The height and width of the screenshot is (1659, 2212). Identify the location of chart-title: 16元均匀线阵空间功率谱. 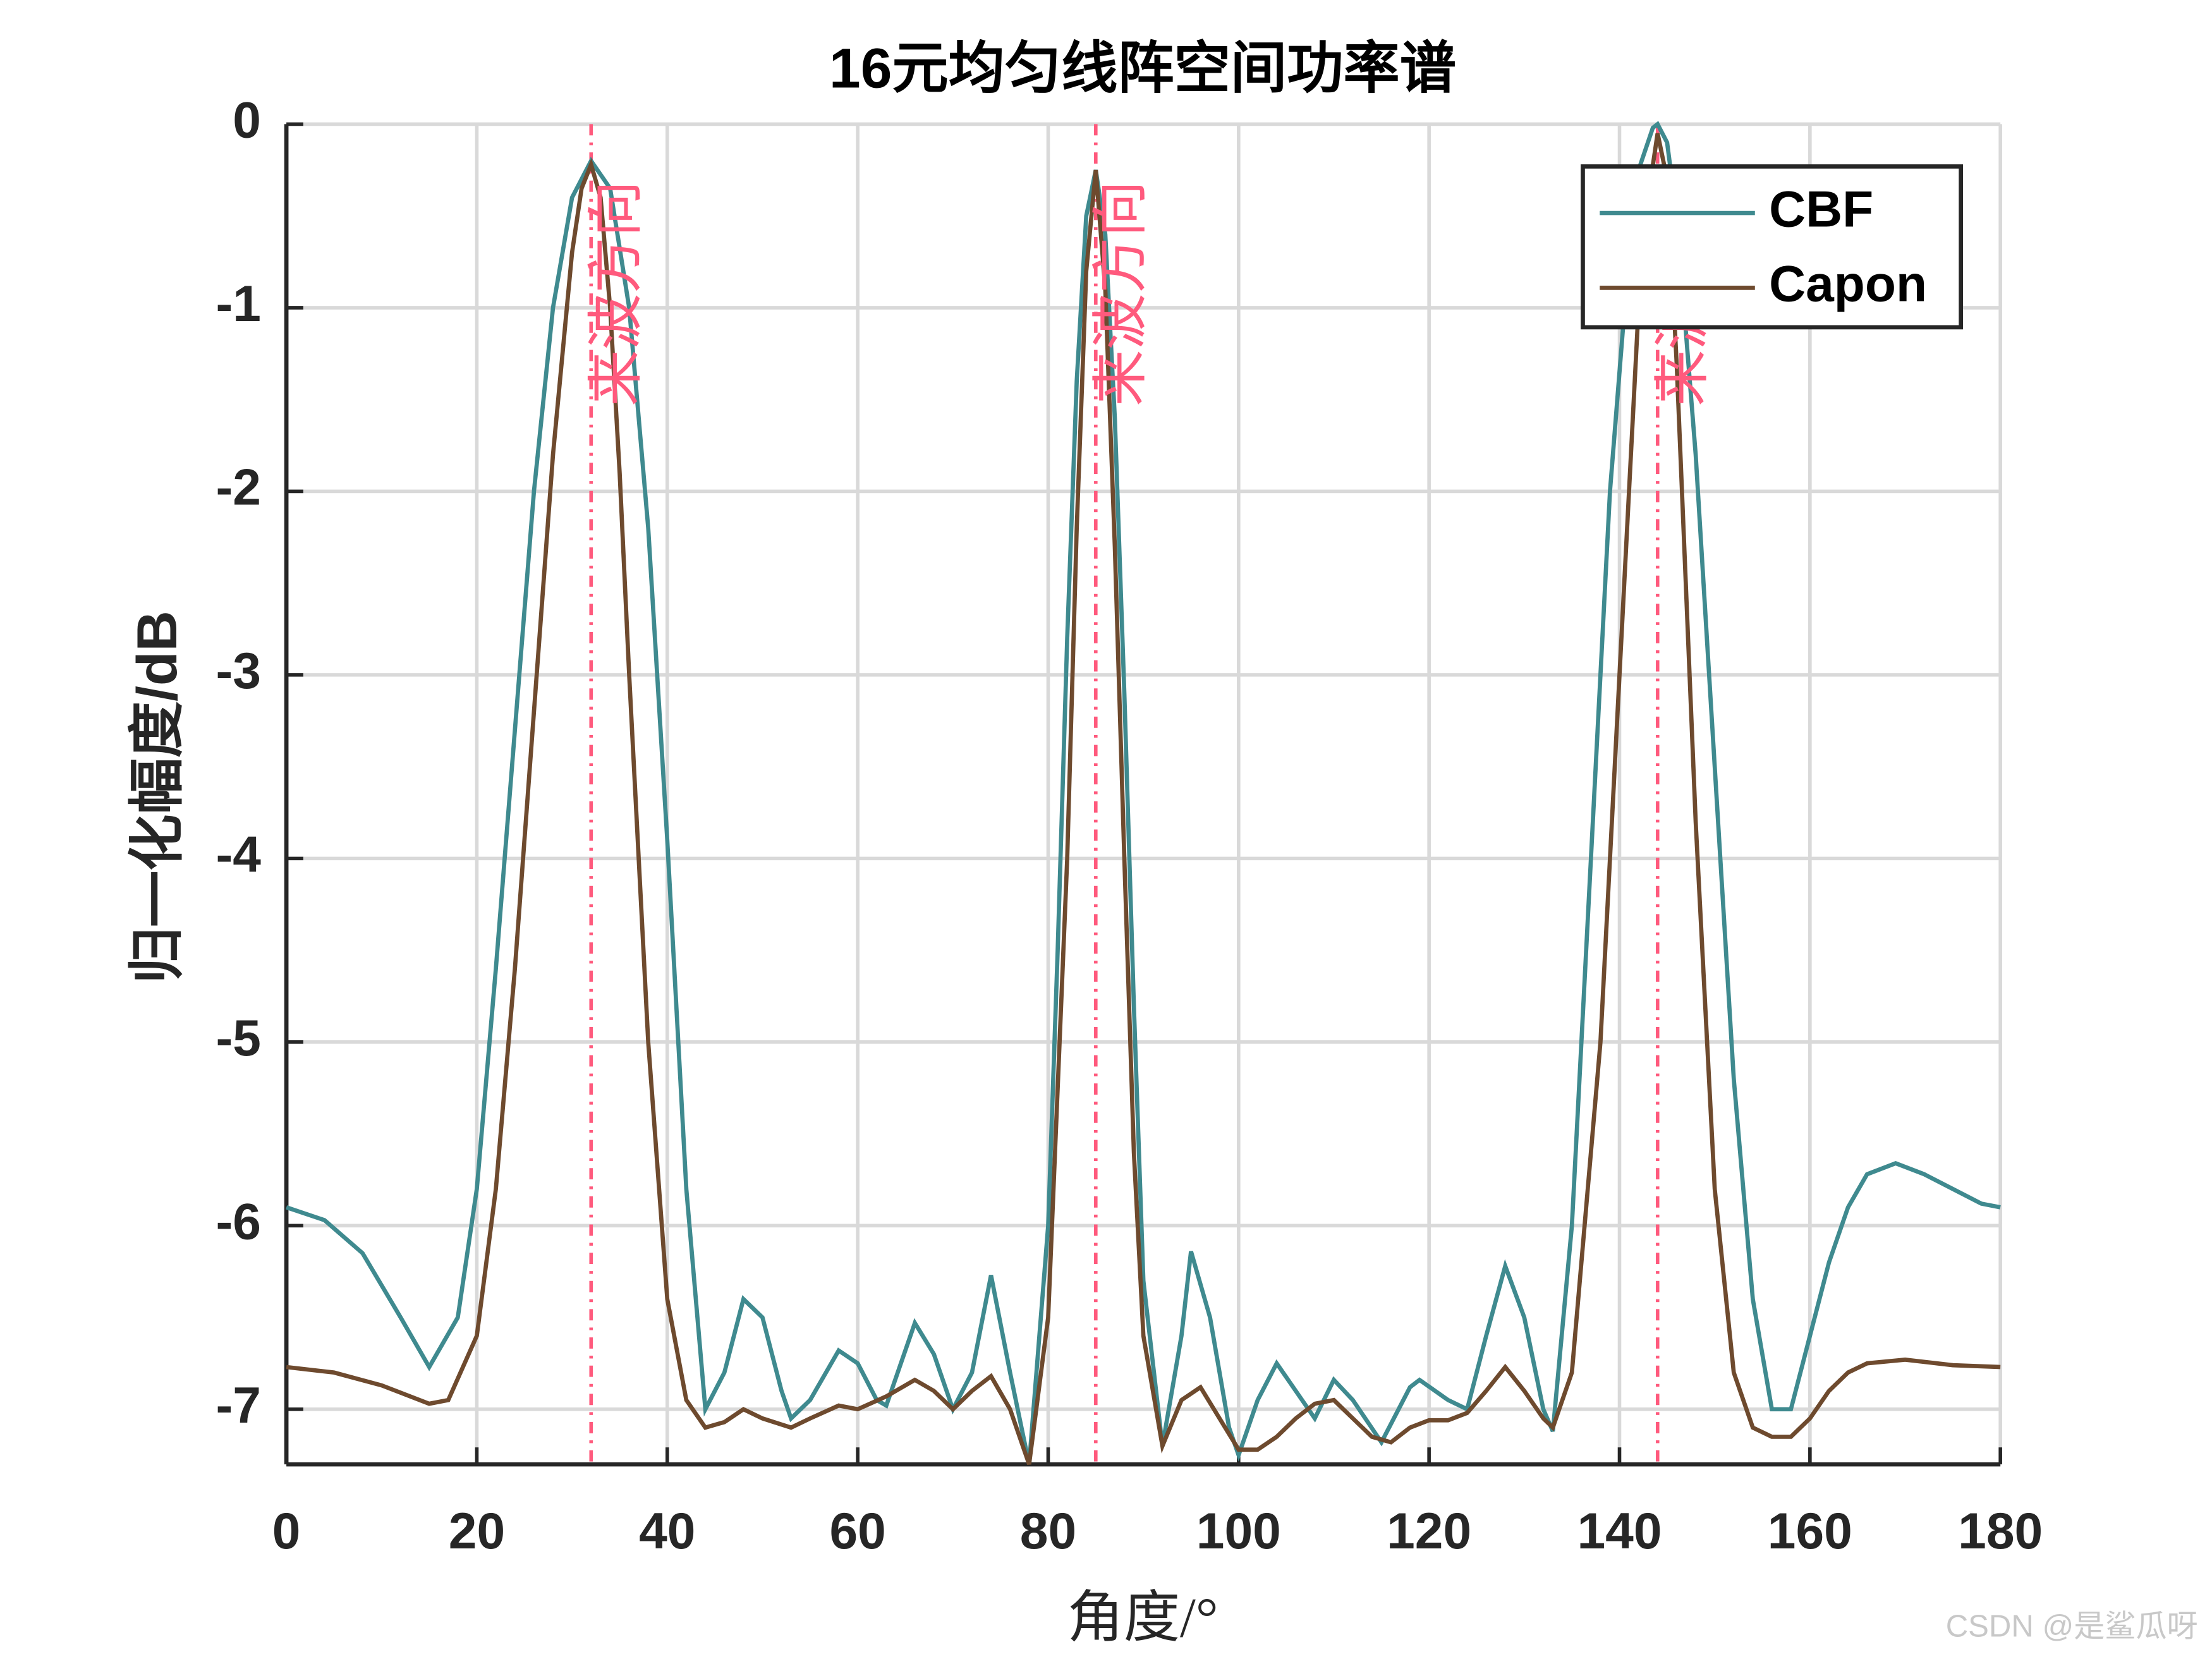
(1142, 67).